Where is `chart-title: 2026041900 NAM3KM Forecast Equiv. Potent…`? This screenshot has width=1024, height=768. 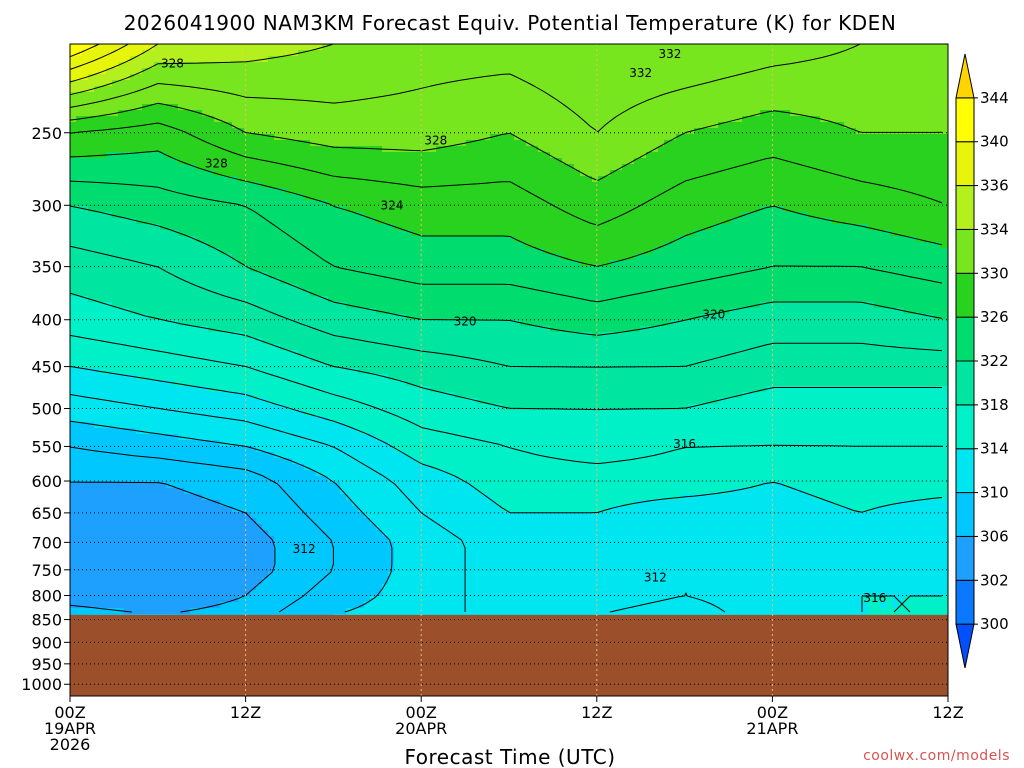 chart-title: 2026041900 NAM3KM Forecast Equiv. Potent… is located at coordinates (510, 23).